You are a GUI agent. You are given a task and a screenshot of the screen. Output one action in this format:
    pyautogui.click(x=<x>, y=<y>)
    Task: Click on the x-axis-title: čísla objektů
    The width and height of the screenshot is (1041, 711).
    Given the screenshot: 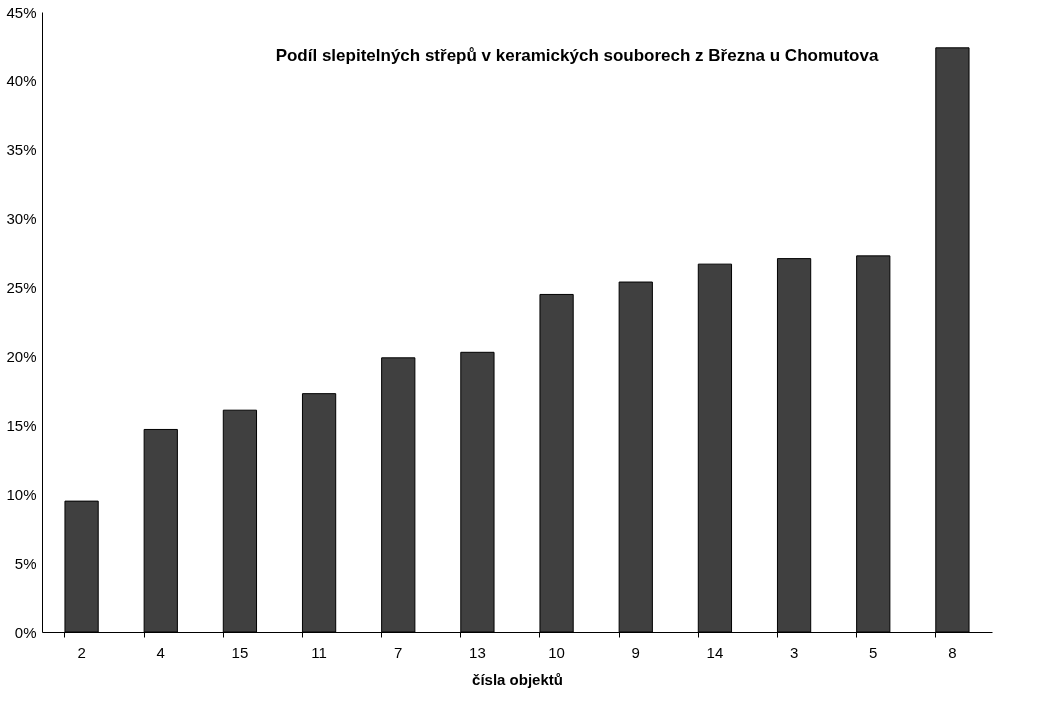 What is the action you would take?
    pyautogui.click(x=517, y=679)
    